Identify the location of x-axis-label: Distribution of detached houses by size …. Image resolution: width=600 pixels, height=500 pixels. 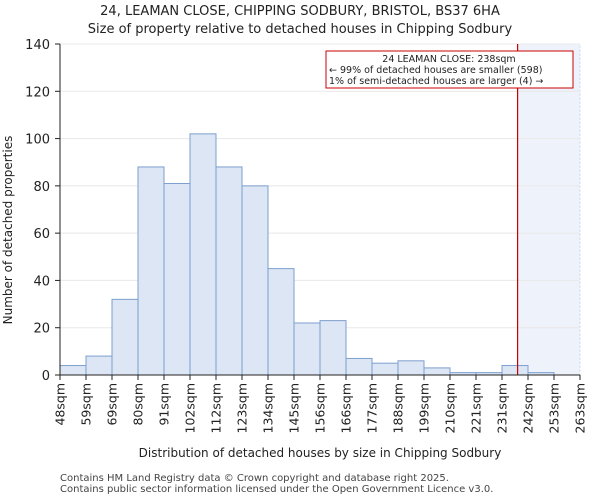
(320, 453).